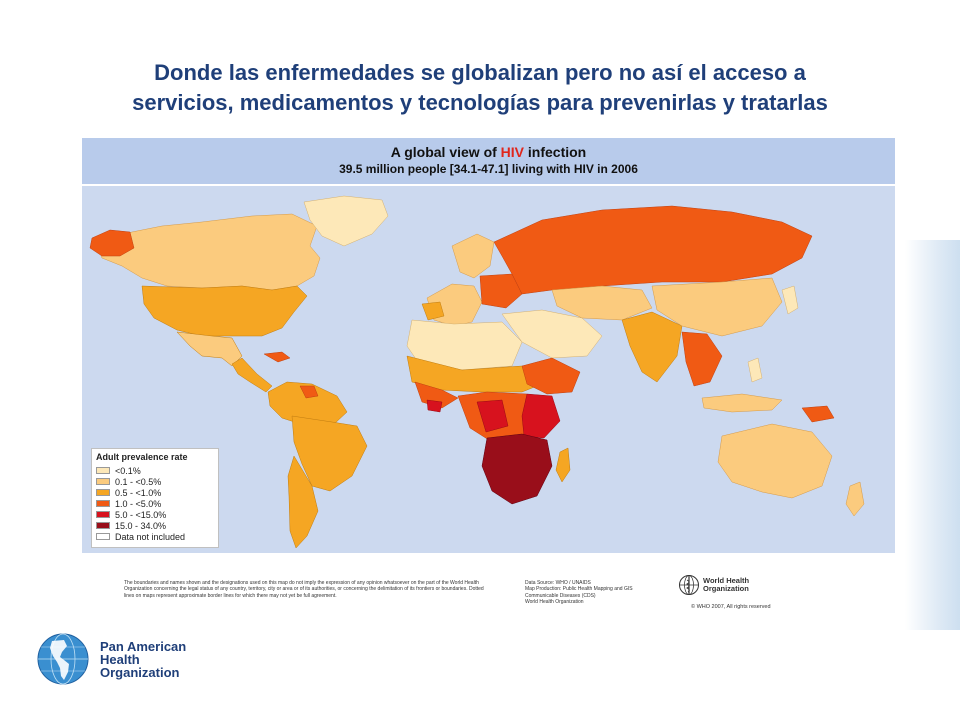  What do you see at coordinates (512, 152) in the screenshot?
I see `map-title-highlight: HIV` at bounding box center [512, 152].